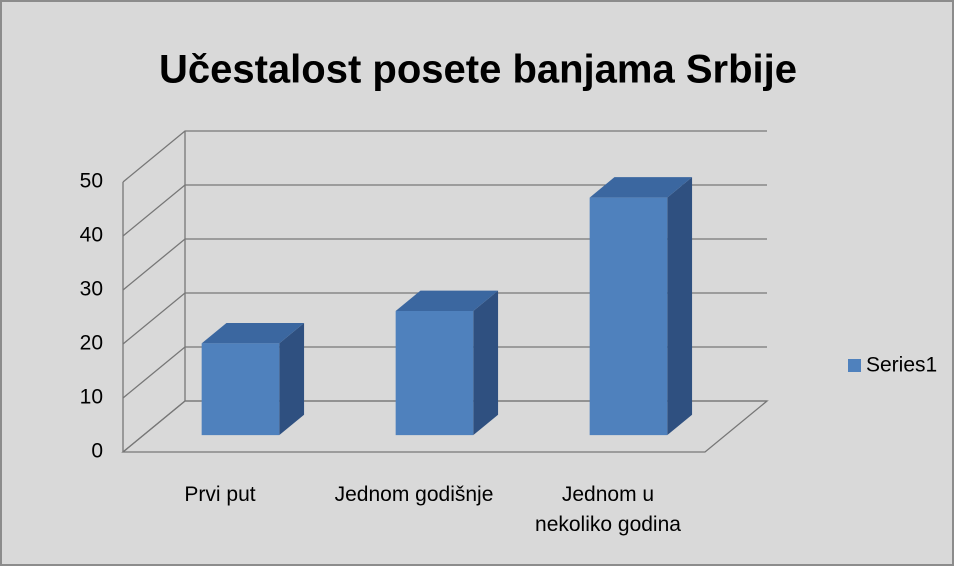 The width and height of the screenshot is (956, 568). Describe the element at coordinates (414, 494) in the screenshot. I see `x-tick-label: Jednom godišnje` at that location.